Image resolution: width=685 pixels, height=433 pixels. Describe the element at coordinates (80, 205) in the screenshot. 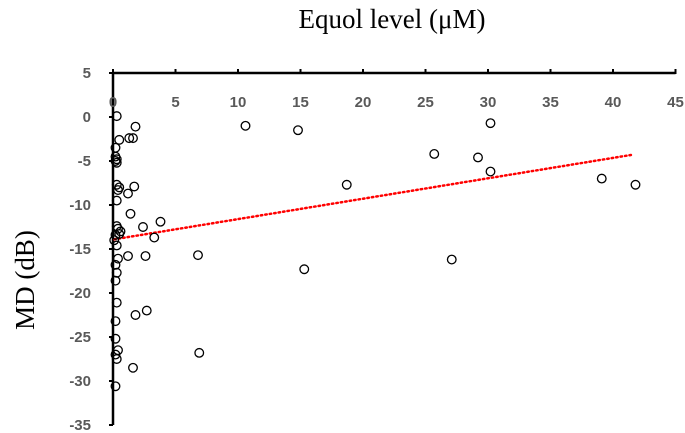

I see `y-tick-label: -10` at that location.